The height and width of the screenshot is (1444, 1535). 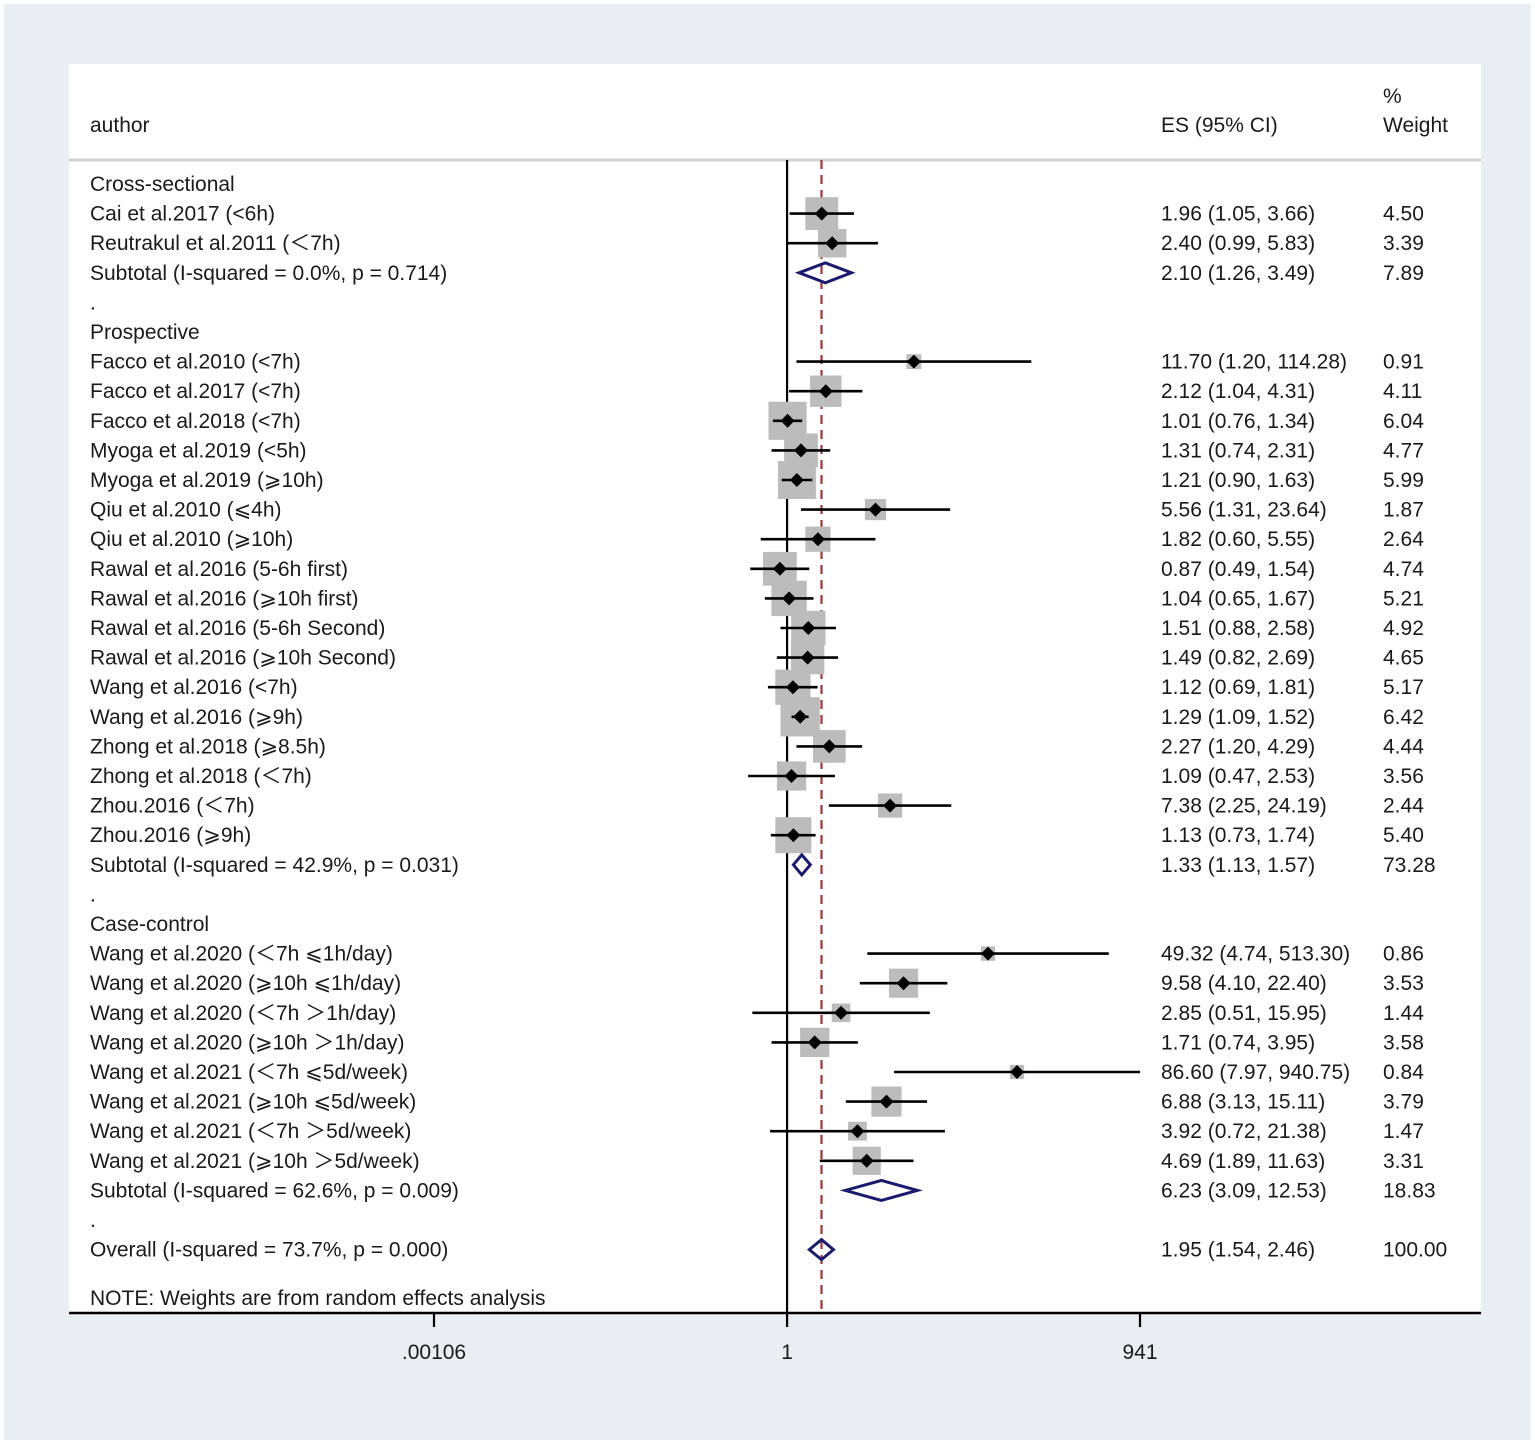 What do you see at coordinates (172, 806) in the screenshot?
I see `row-label: Zhou.2016 (＜7h)` at bounding box center [172, 806].